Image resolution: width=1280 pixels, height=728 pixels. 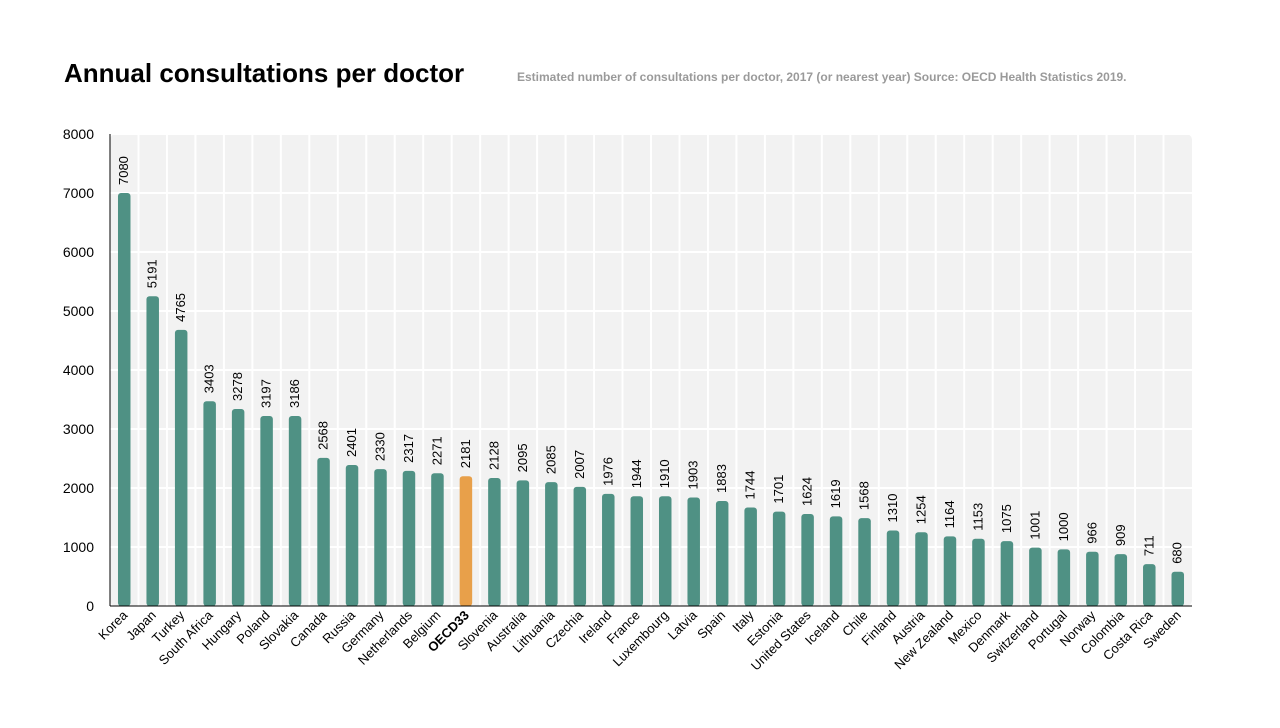 What do you see at coordinates (683, 625) in the screenshot?
I see `x-tick-label: Latvia` at bounding box center [683, 625].